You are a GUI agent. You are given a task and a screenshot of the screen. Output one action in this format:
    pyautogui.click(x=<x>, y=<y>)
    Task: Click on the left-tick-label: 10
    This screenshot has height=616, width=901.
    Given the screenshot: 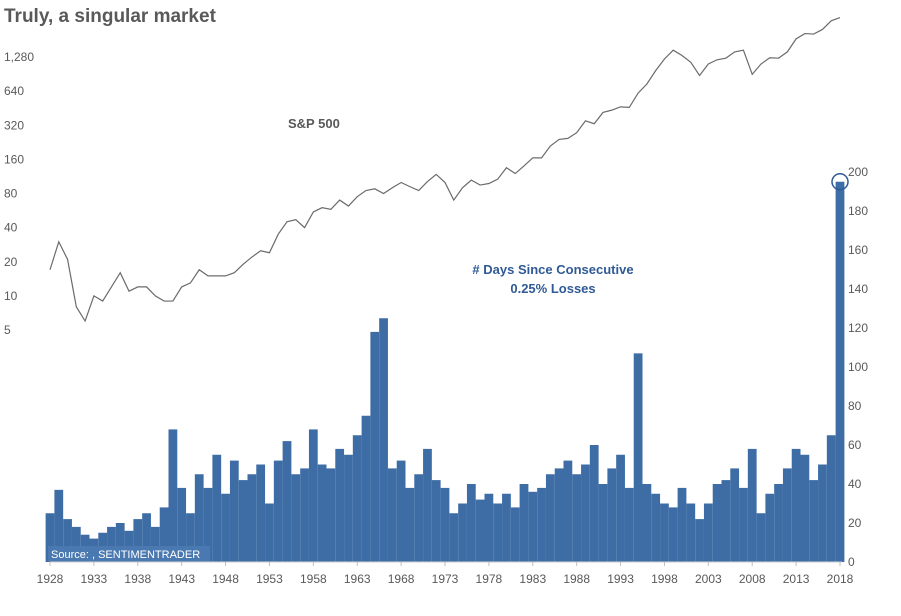 What is the action you would take?
    pyautogui.click(x=11, y=296)
    